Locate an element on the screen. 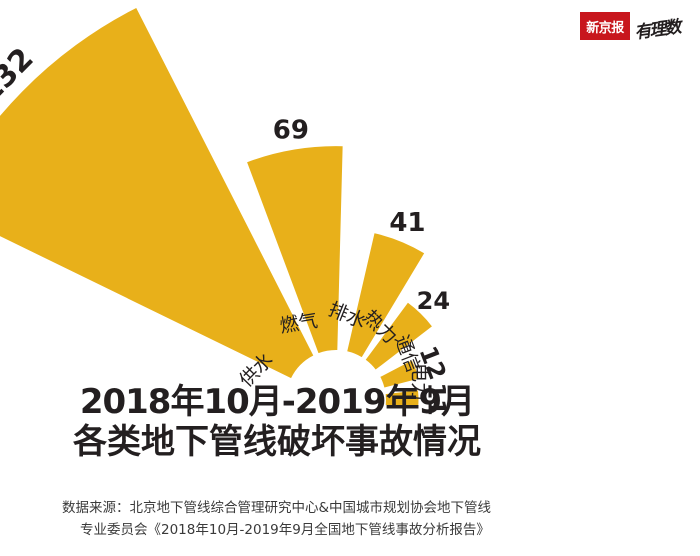  source-note-line1: 数据来源：北京地下管线综合管理研究中心&中国城市规划协会地下管线 is located at coordinates (277, 508).